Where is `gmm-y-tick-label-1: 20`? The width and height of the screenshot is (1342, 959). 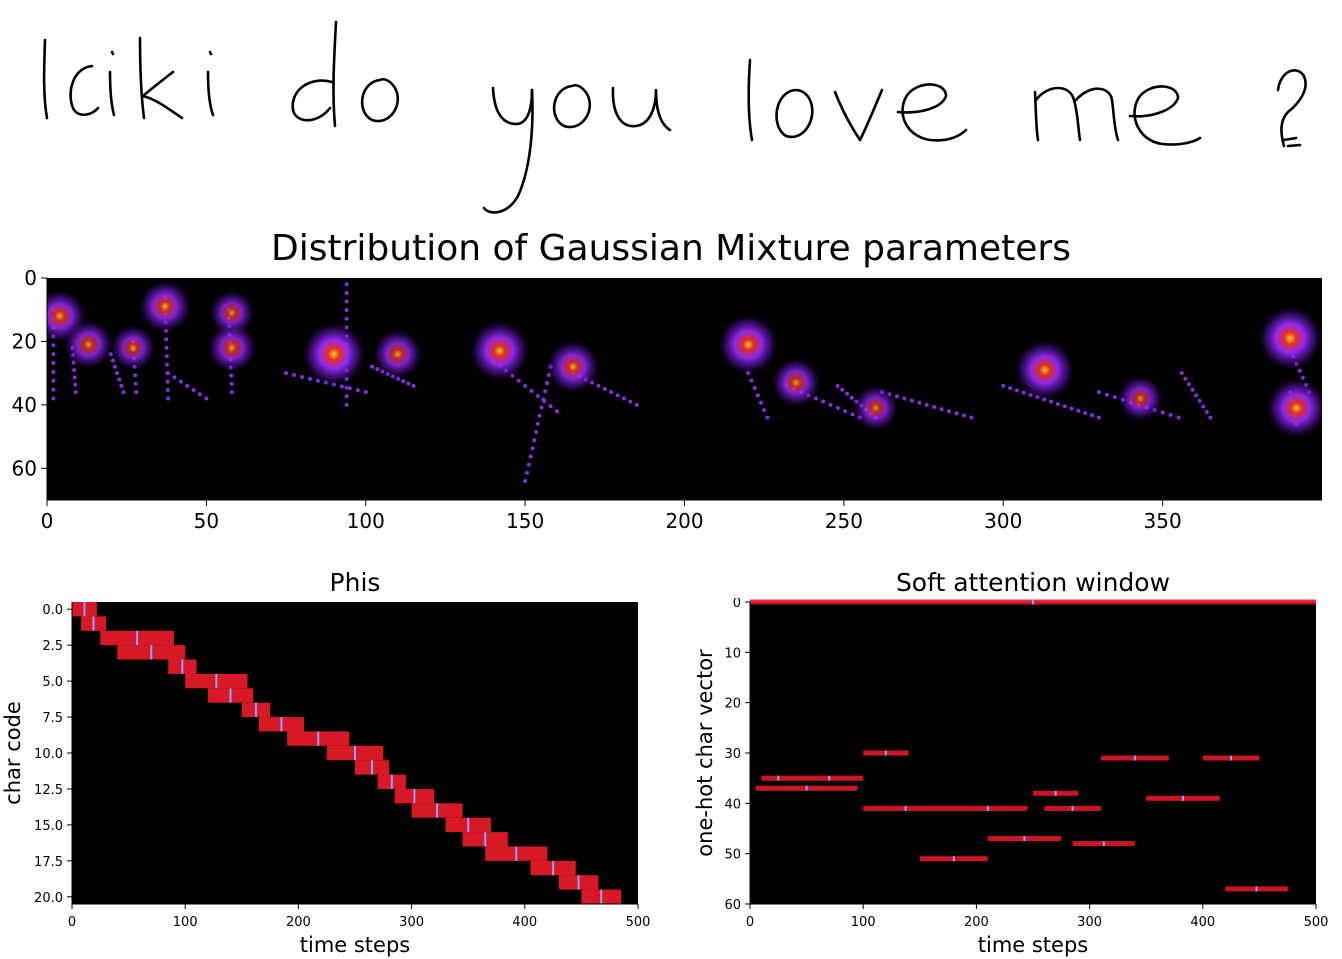 gmm-y-tick-label-1: 20 is located at coordinates (24, 341).